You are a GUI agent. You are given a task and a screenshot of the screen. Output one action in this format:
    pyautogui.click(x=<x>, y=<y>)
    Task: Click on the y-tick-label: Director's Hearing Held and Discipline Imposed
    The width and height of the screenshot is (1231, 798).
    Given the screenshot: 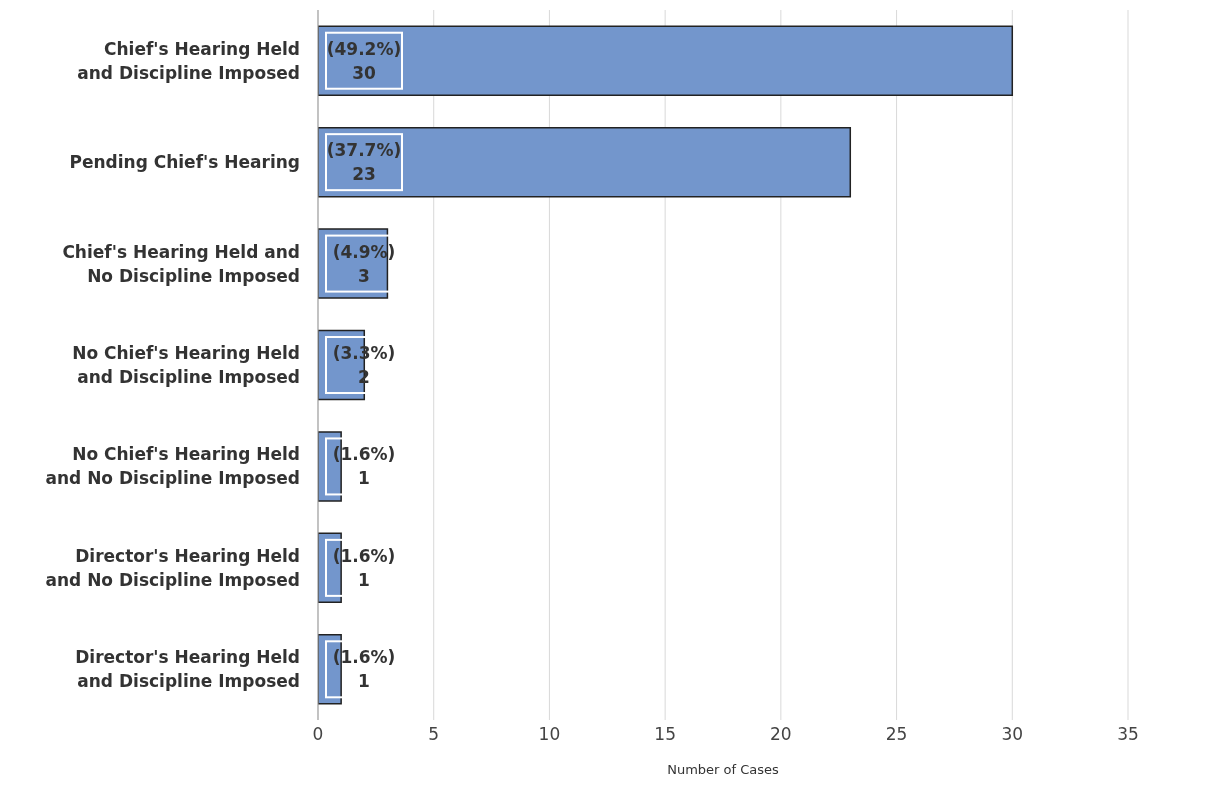 What is the action you would take?
    pyautogui.click(x=187, y=669)
    